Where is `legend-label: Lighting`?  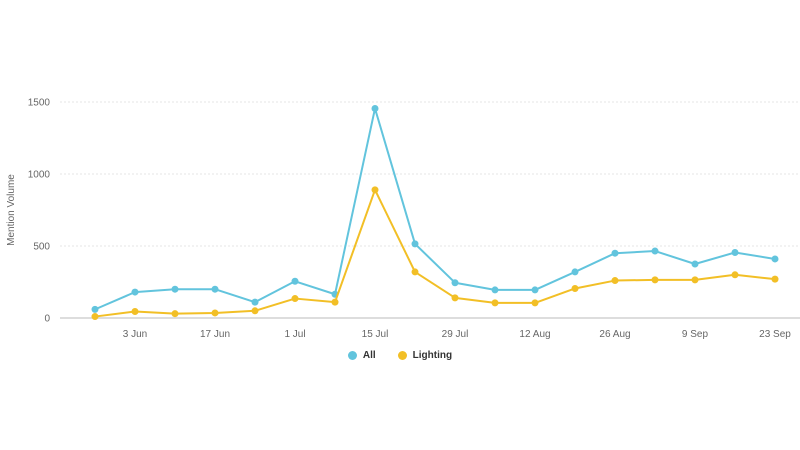
legend-label: Lighting is located at coordinates (432, 355).